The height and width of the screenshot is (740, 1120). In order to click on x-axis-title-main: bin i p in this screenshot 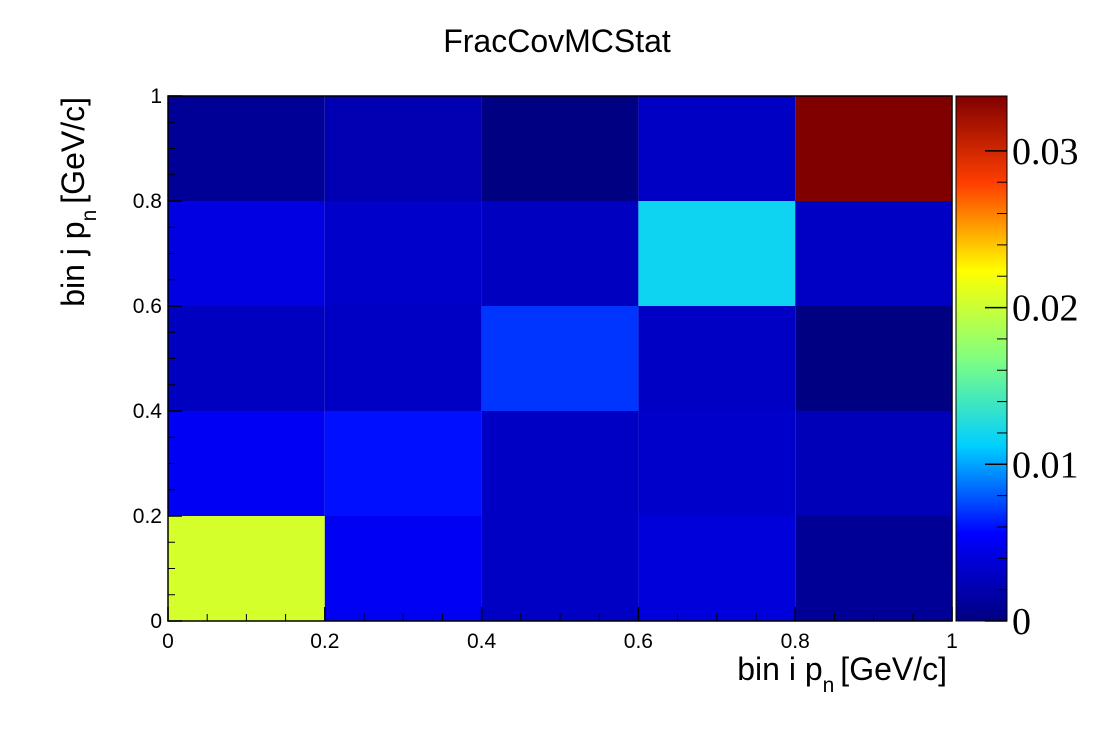, I will do `click(779, 669)`.